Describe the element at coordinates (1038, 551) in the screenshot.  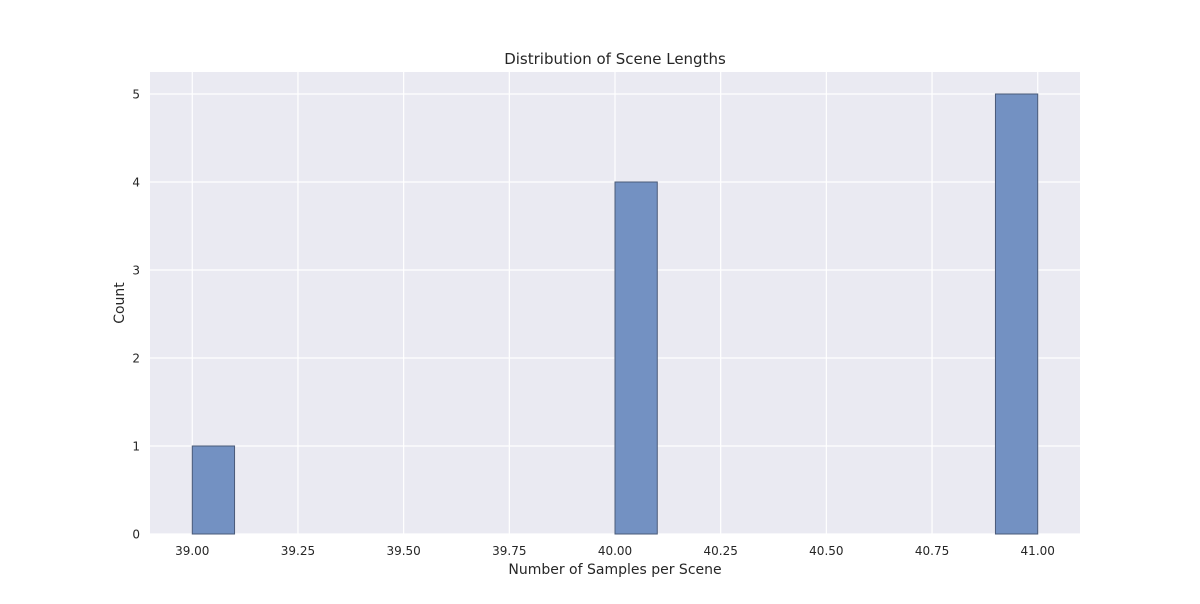
I see `x-tick-label: 41.00` at that location.